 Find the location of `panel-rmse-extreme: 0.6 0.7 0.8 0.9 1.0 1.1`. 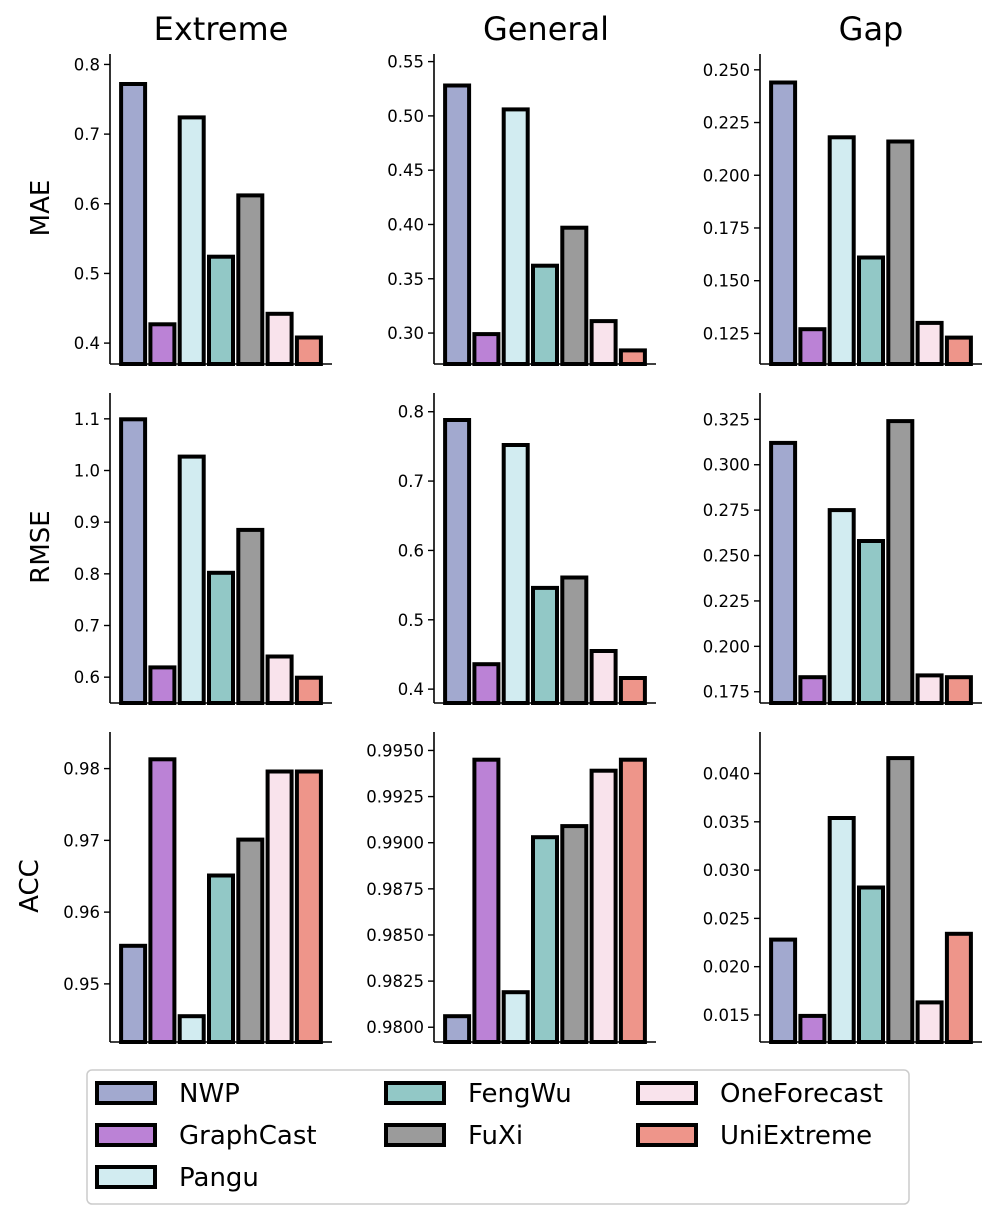

panel-rmse-extreme: 0.6 0.7 0.8 0.9 1.0 1.1 is located at coordinates (203, 549).